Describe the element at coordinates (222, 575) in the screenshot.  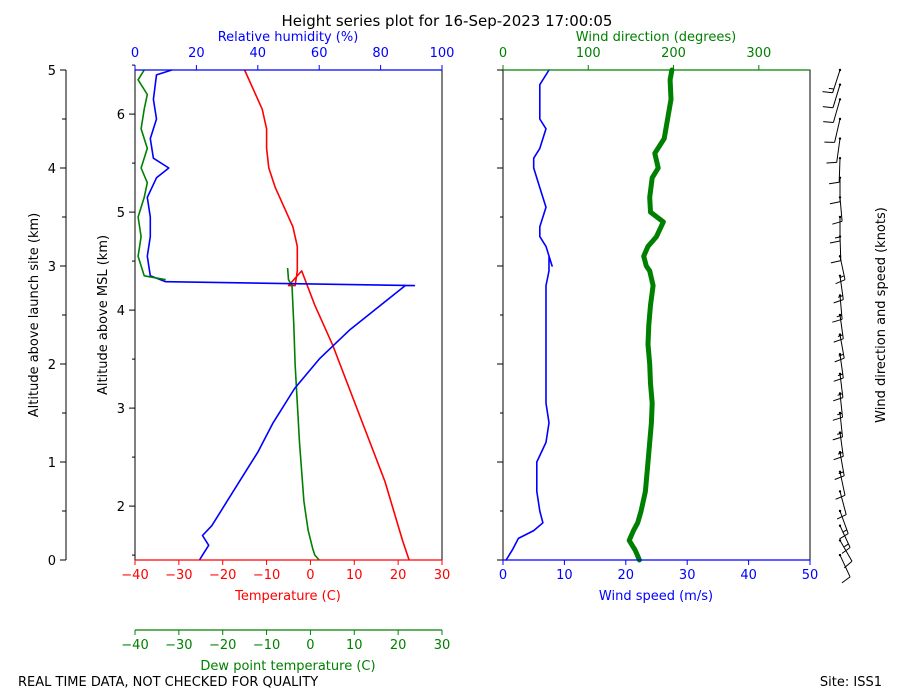
I see `temperature-tick-label: −20` at that location.